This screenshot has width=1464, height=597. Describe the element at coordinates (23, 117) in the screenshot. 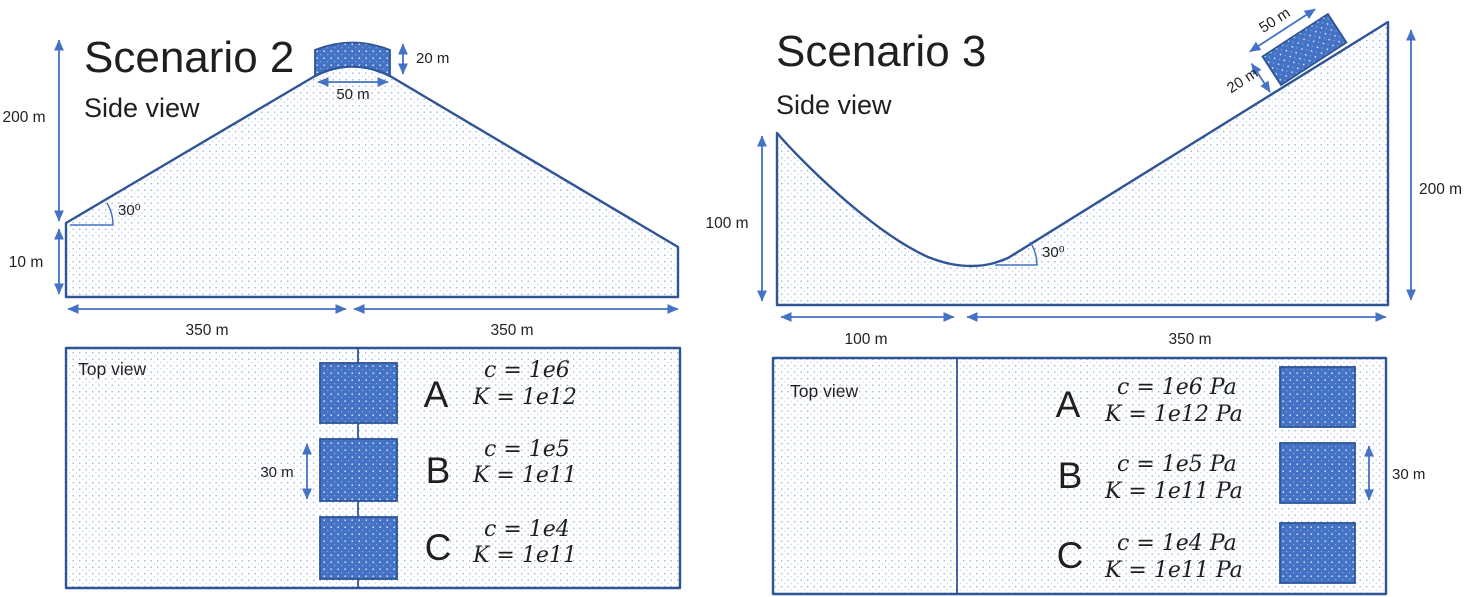

I see `label-200m: 200 m` at that location.